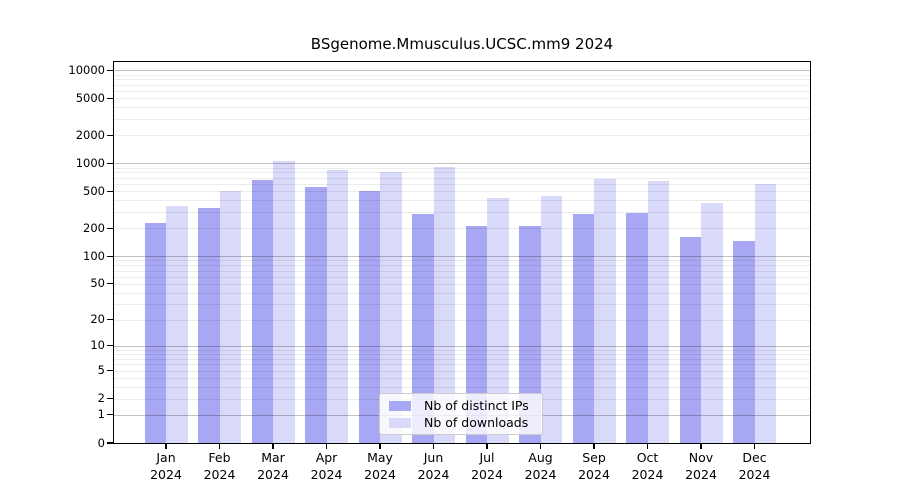 This screenshot has width=900, height=500. What do you see at coordinates (476, 405) in the screenshot?
I see `legend-label-distinct-ips: Nb of distinct IPs` at bounding box center [476, 405].